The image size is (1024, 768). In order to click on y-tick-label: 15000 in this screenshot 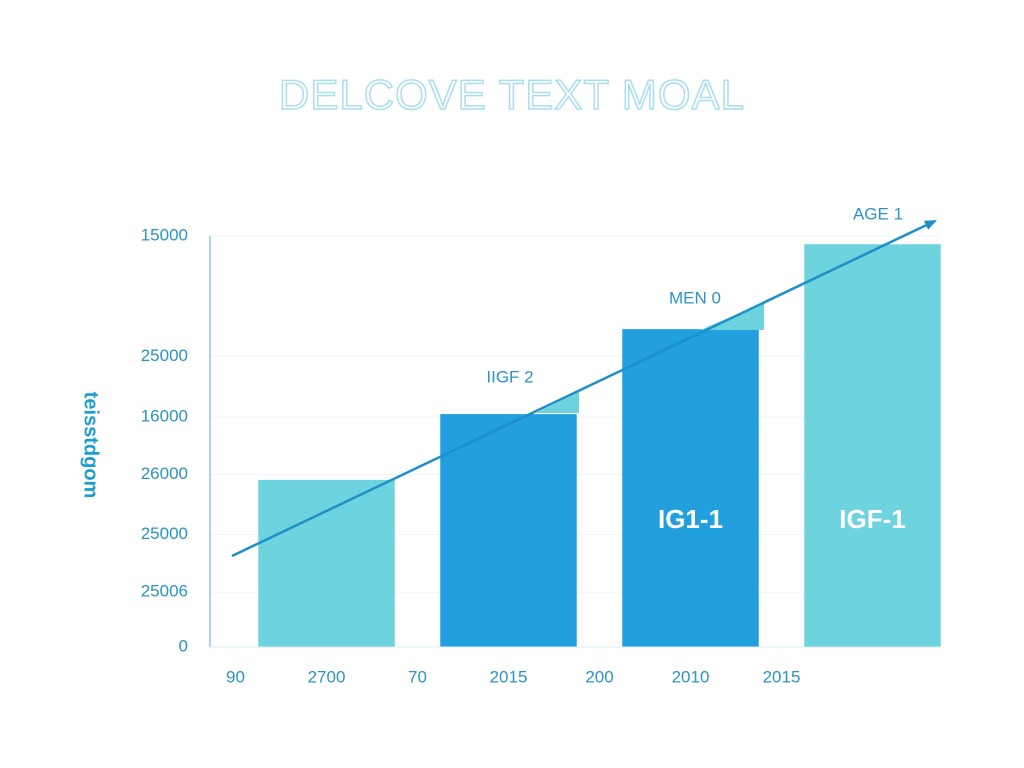, I will do `click(164, 234)`.